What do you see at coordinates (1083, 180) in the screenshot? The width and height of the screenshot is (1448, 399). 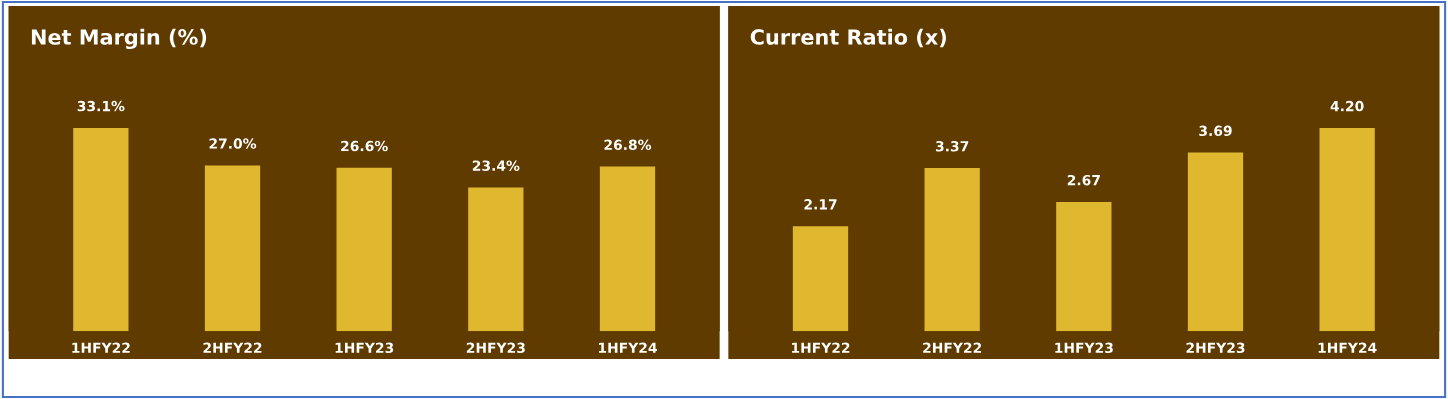 I see `data-label: 2.67` at bounding box center [1083, 180].